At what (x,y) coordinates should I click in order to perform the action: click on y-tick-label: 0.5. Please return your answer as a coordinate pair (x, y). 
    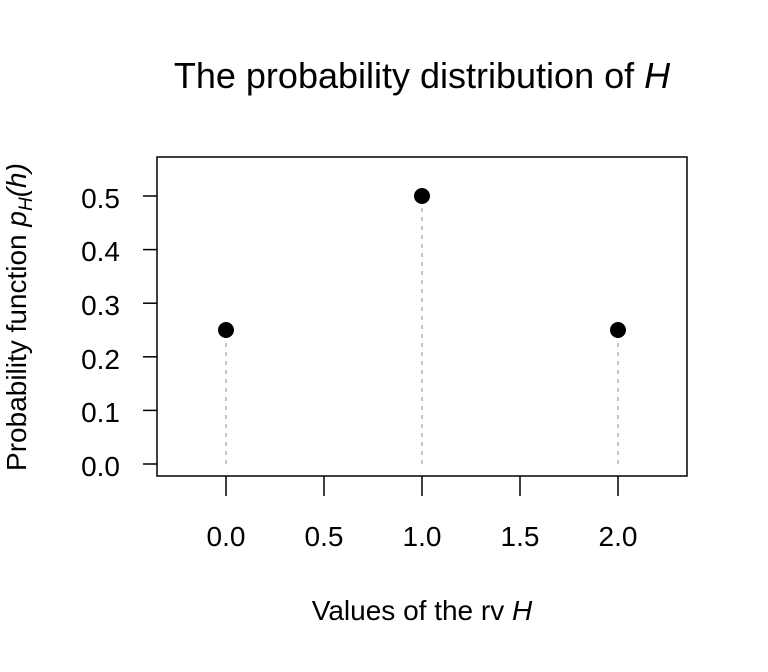
    Looking at the image, I should click on (100, 198).